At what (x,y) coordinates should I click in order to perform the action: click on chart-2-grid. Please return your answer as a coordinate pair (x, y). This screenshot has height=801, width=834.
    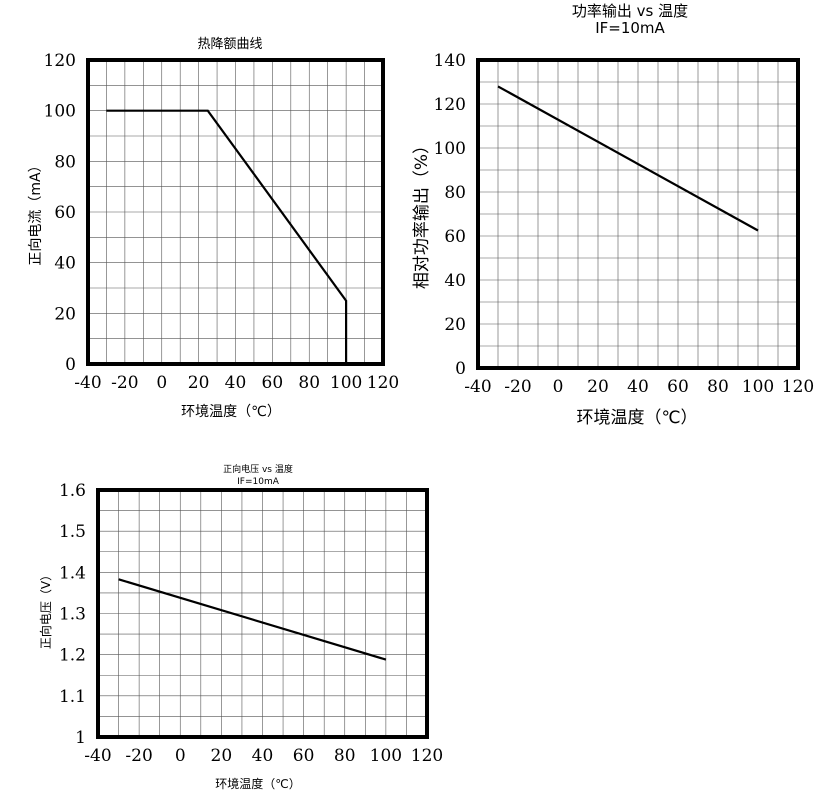
    Looking at the image, I should click on (638, 214).